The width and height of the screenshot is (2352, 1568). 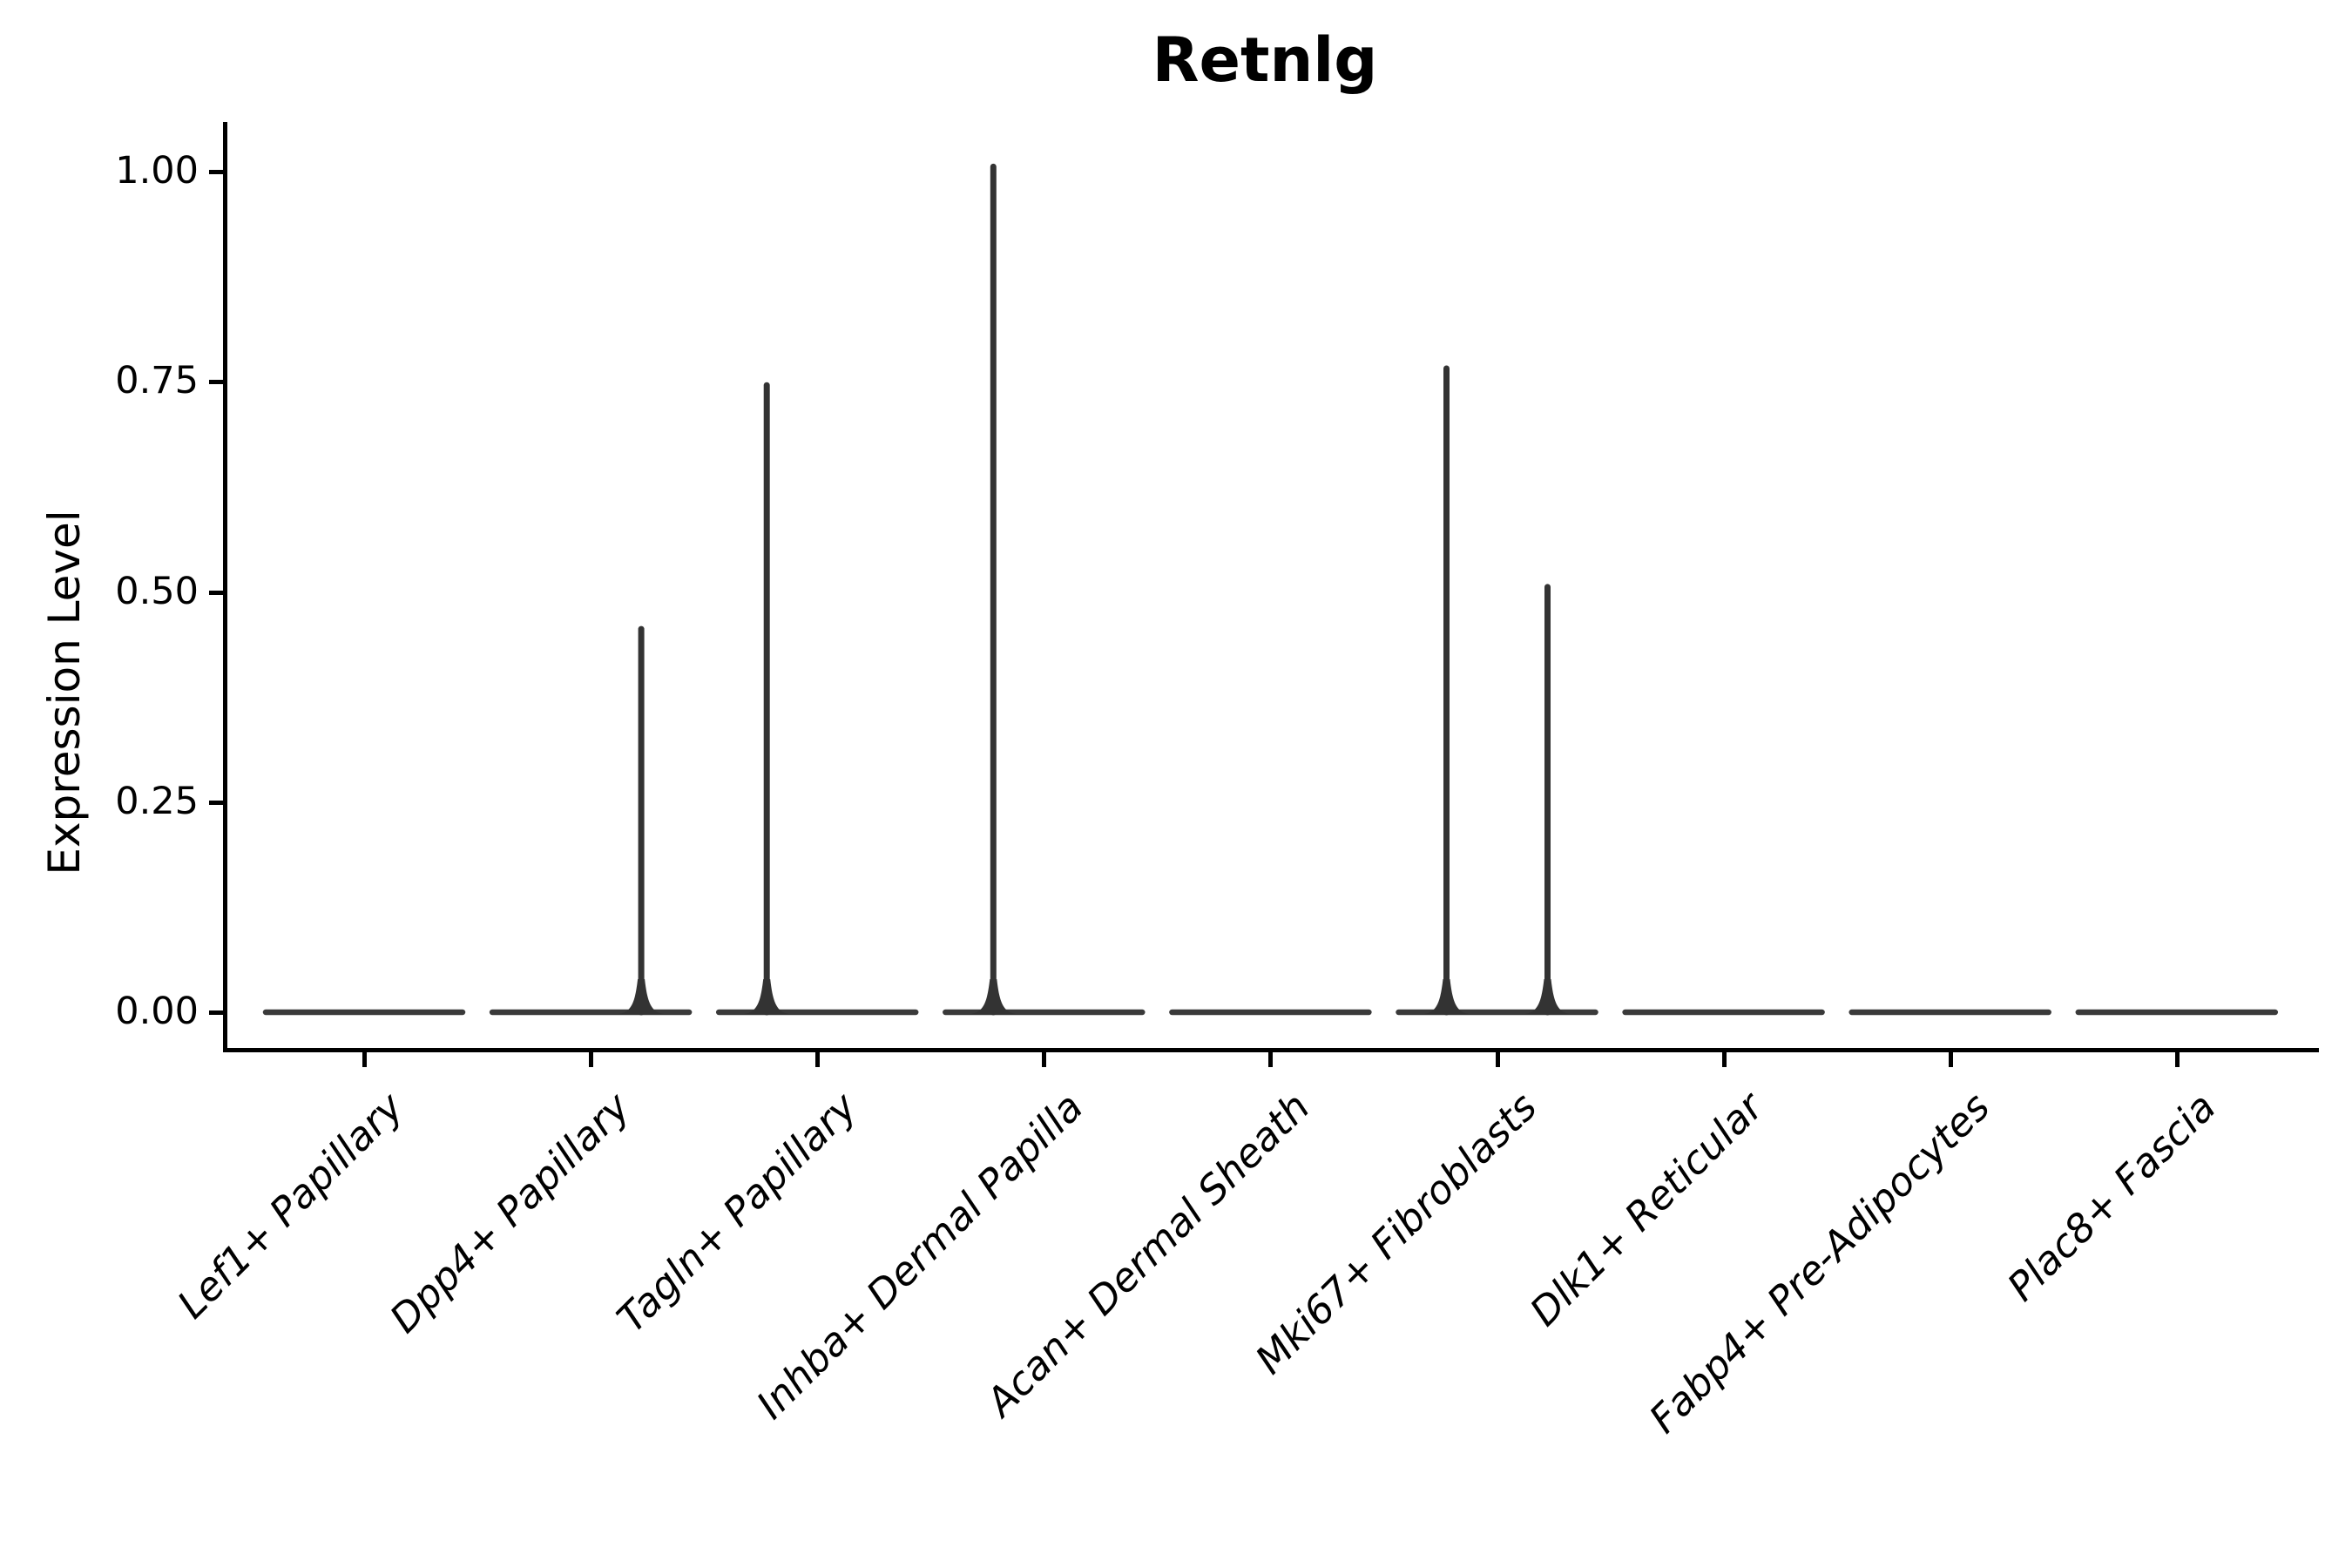 I want to click on y-tick-label: 0.50, so click(x=157, y=591).